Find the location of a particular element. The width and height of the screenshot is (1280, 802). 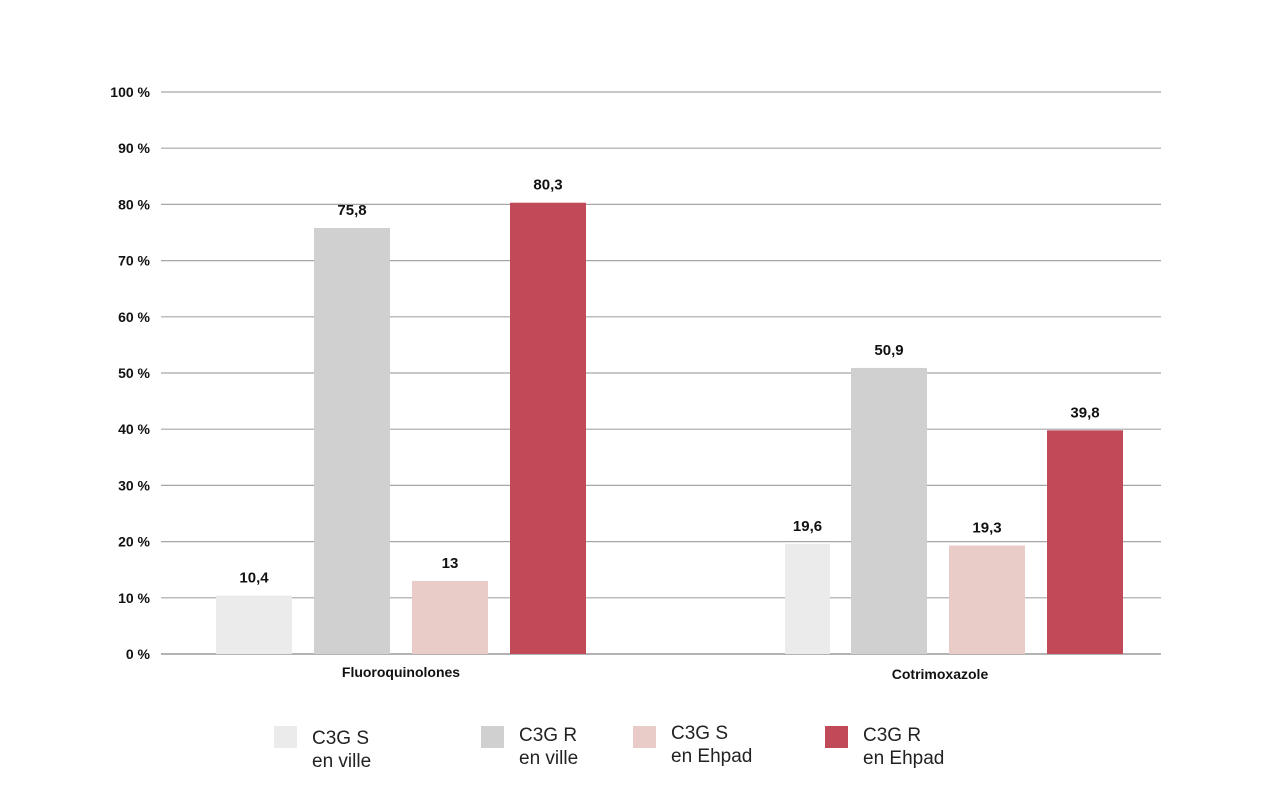

y-tick-label: 0 % is located at coordinates (138, 654).